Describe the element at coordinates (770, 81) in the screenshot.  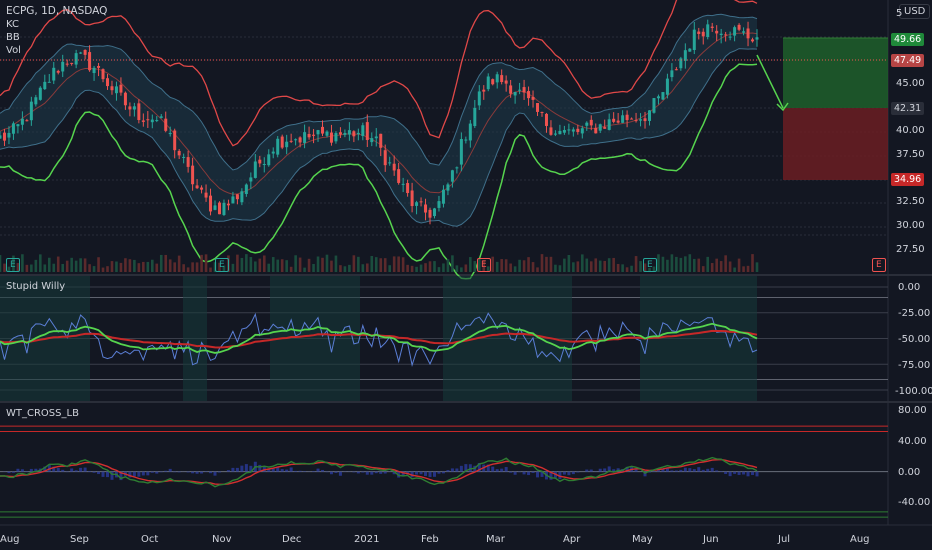
I see `projection-arrow` at that location.